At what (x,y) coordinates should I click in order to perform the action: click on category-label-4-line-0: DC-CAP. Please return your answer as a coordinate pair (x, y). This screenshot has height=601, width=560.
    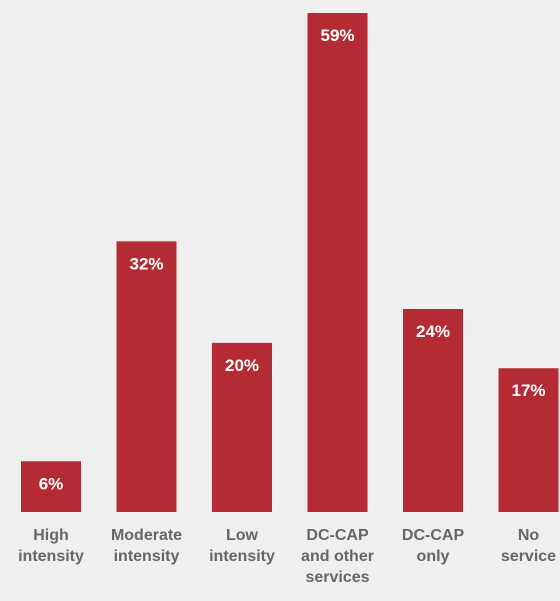
    Looking at the image, I should click on (433, 535).